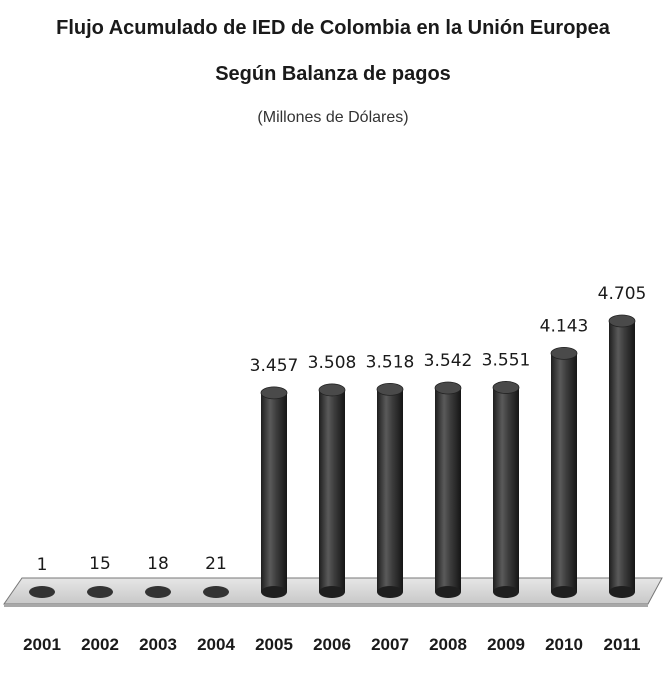 This screenshot has height=674, width=667. Describe the element at coordinates (274, 644) in the screenshot. I see `x-tick-label: 2005` at that location.